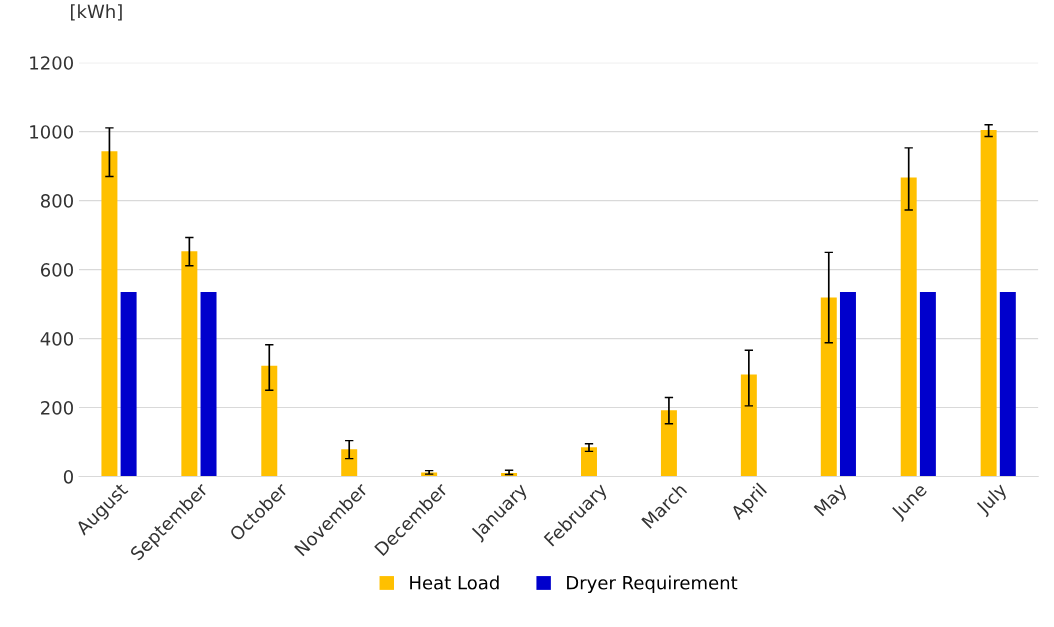  I want to click on y-tick-label: 800, so click(56, 201).